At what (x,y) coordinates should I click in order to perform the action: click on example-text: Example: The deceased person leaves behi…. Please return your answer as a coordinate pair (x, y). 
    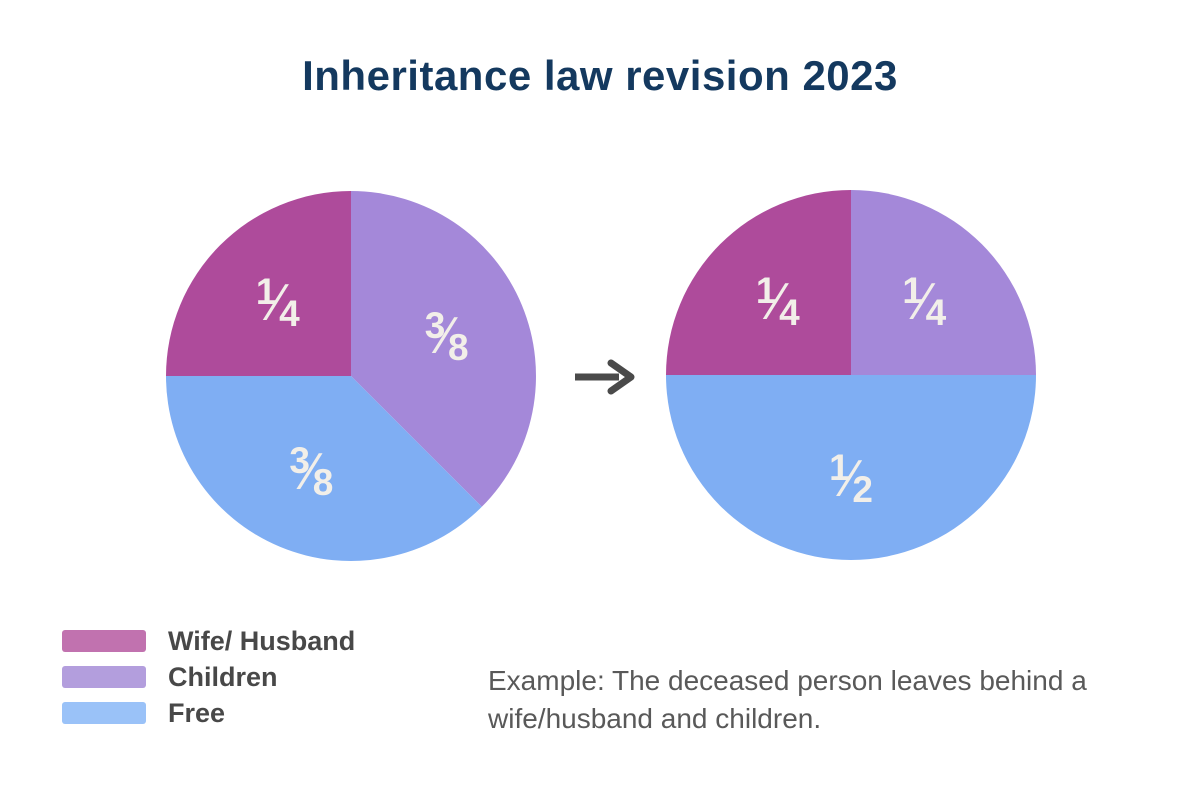
    Looking at the image, I should click on (787, 699).